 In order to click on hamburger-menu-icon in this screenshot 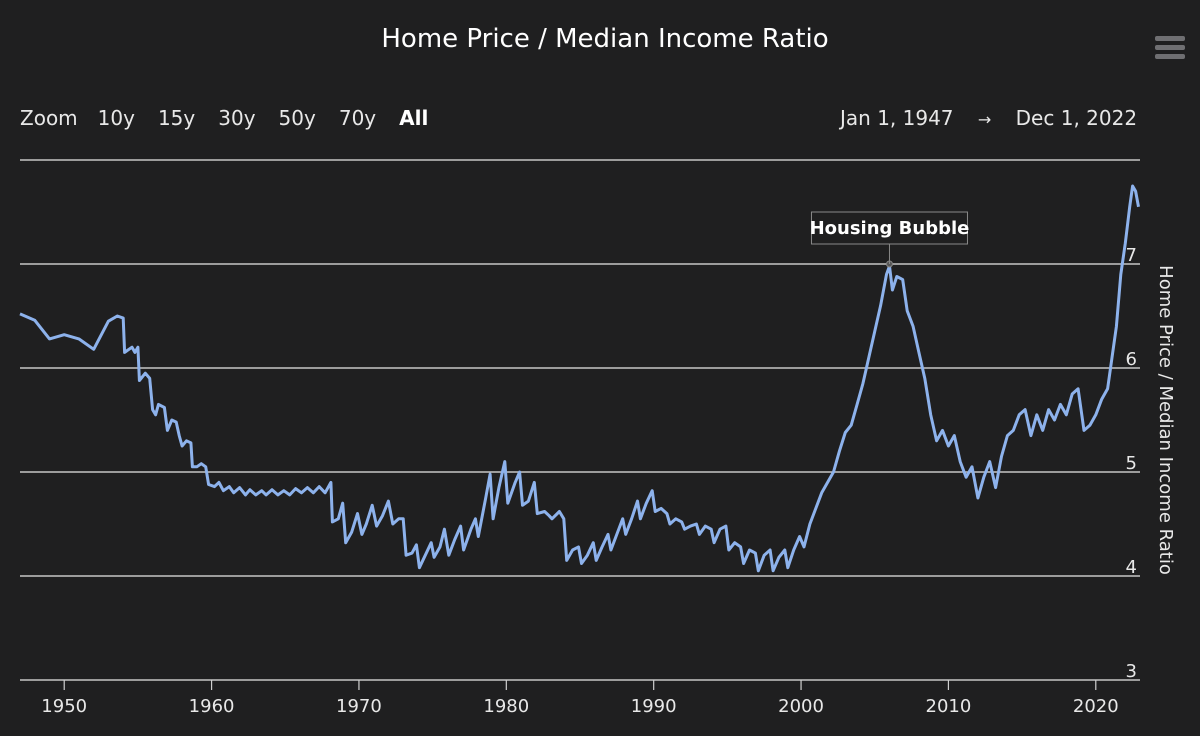, I will do `click(1170, 50)`.